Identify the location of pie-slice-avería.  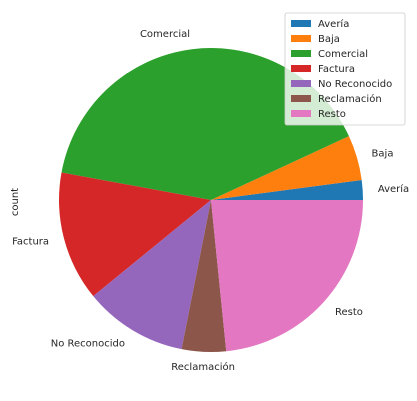
(287, 190).